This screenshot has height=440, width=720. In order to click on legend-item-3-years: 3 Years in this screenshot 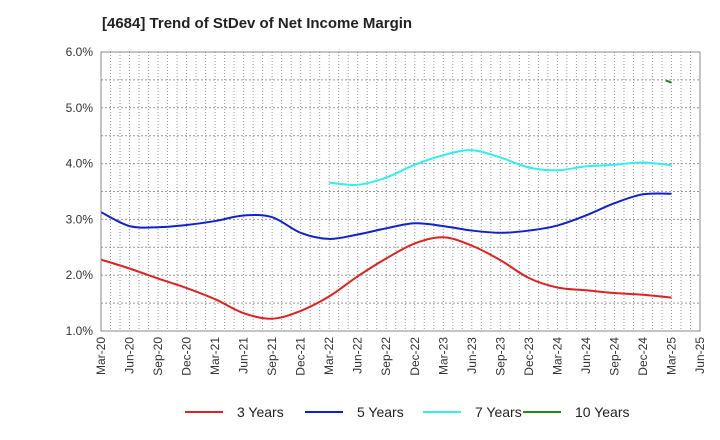, I will do `click(234, 412)`.